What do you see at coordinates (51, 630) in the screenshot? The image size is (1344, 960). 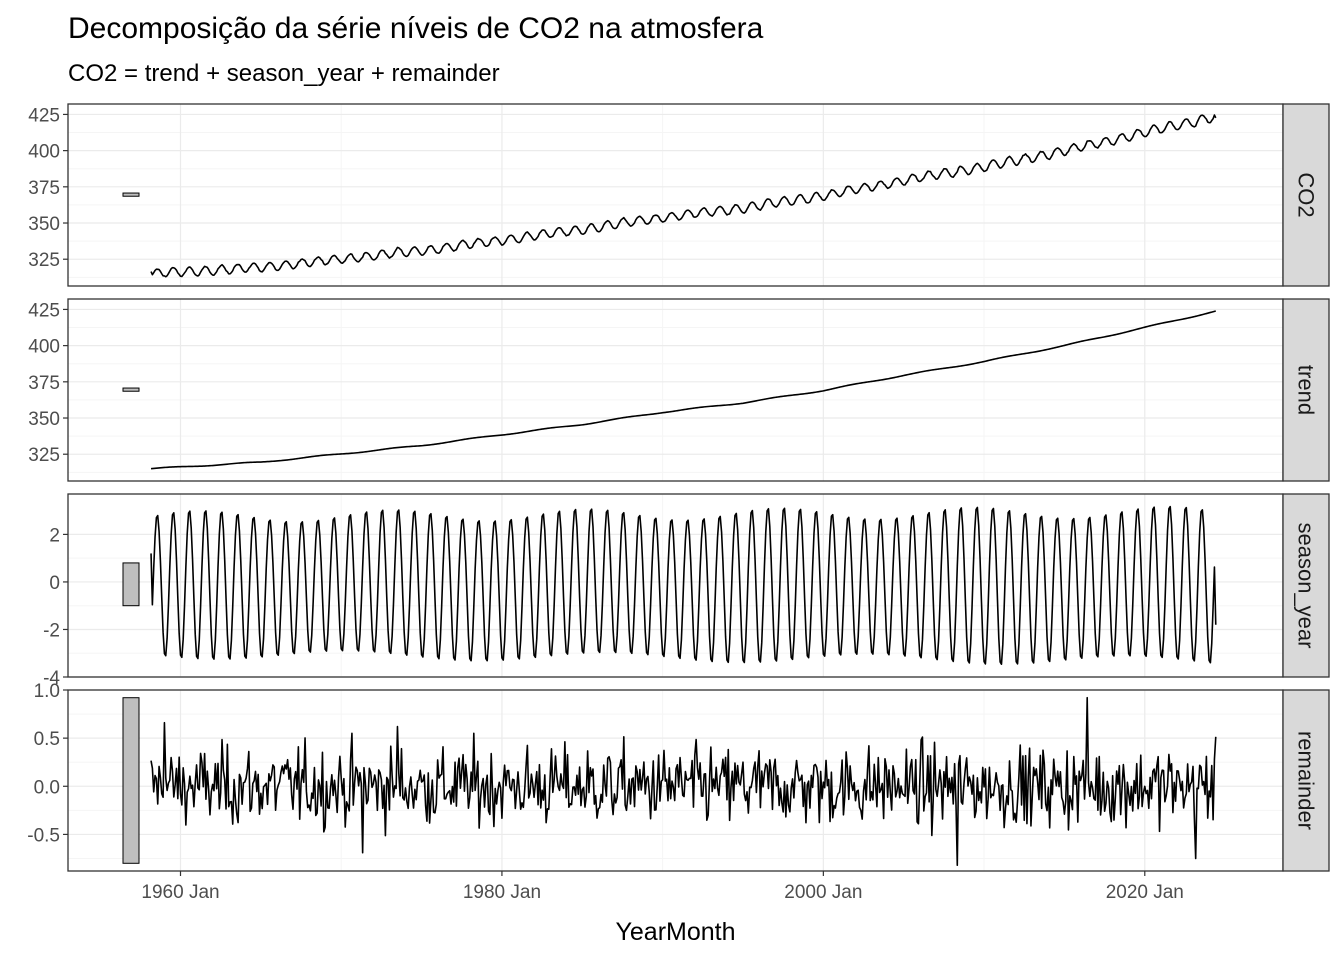 I see `y-tick-label: -2` at bounding box center [51, 630].